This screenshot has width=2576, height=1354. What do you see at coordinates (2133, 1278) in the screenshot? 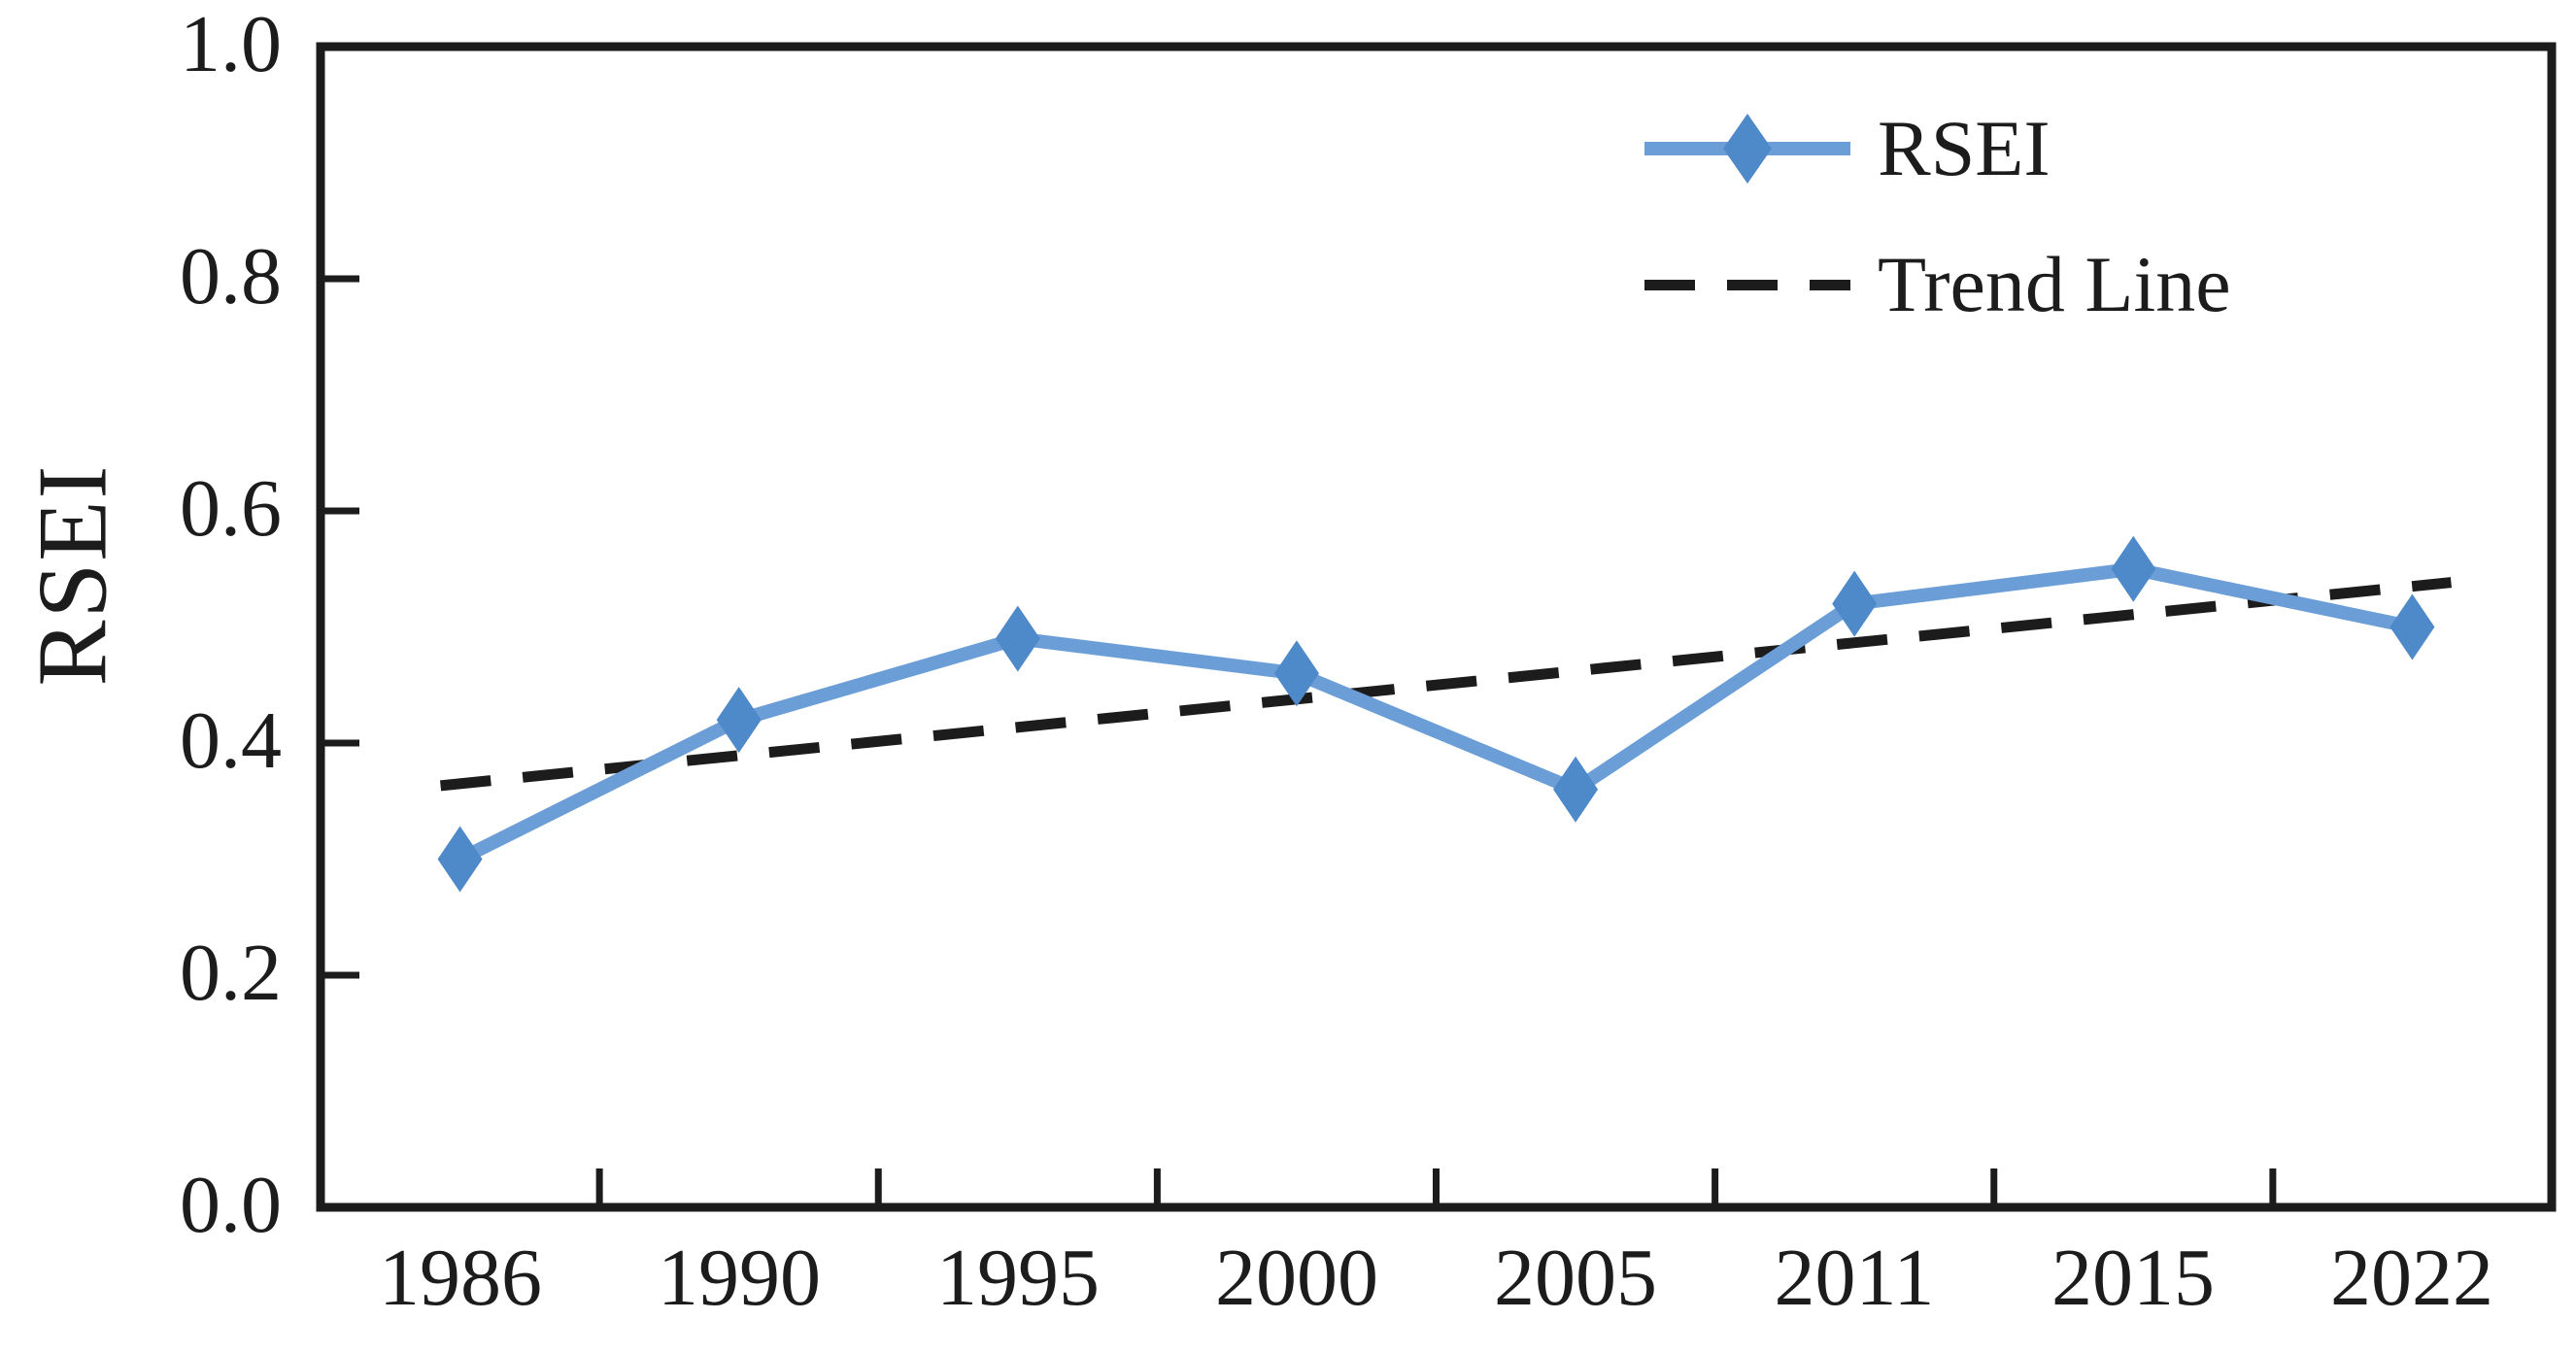
I see `x-tick-label: 2015` at bounding box center [2133, 1278].